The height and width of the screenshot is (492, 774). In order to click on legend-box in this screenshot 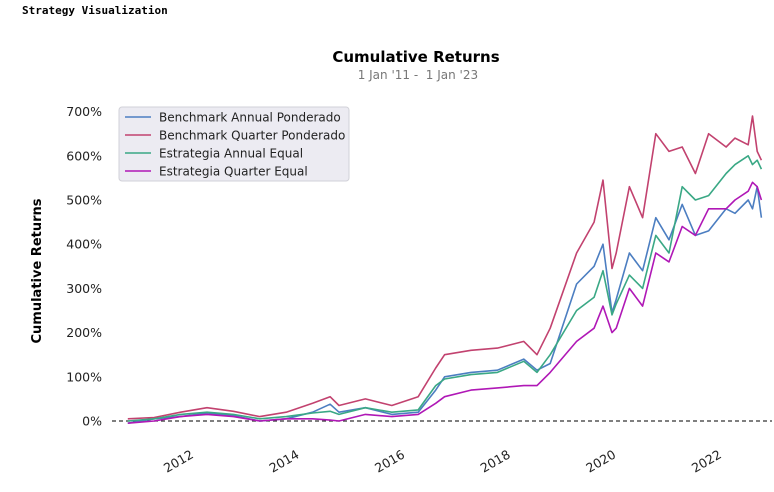, I will do `click(234, 144)`.